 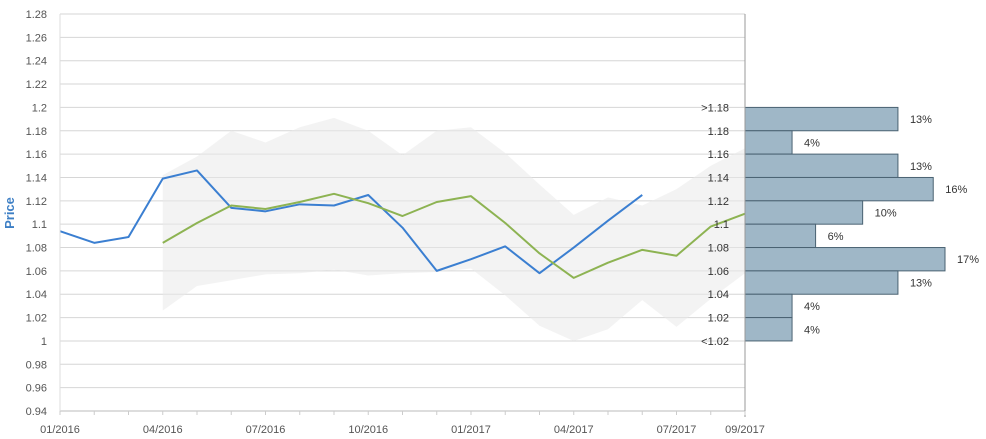 What do you see at coordinates (718, 249) in the screenshot?
I see `histogram-bin-label: 1.08` at bounding box center [718, 249].